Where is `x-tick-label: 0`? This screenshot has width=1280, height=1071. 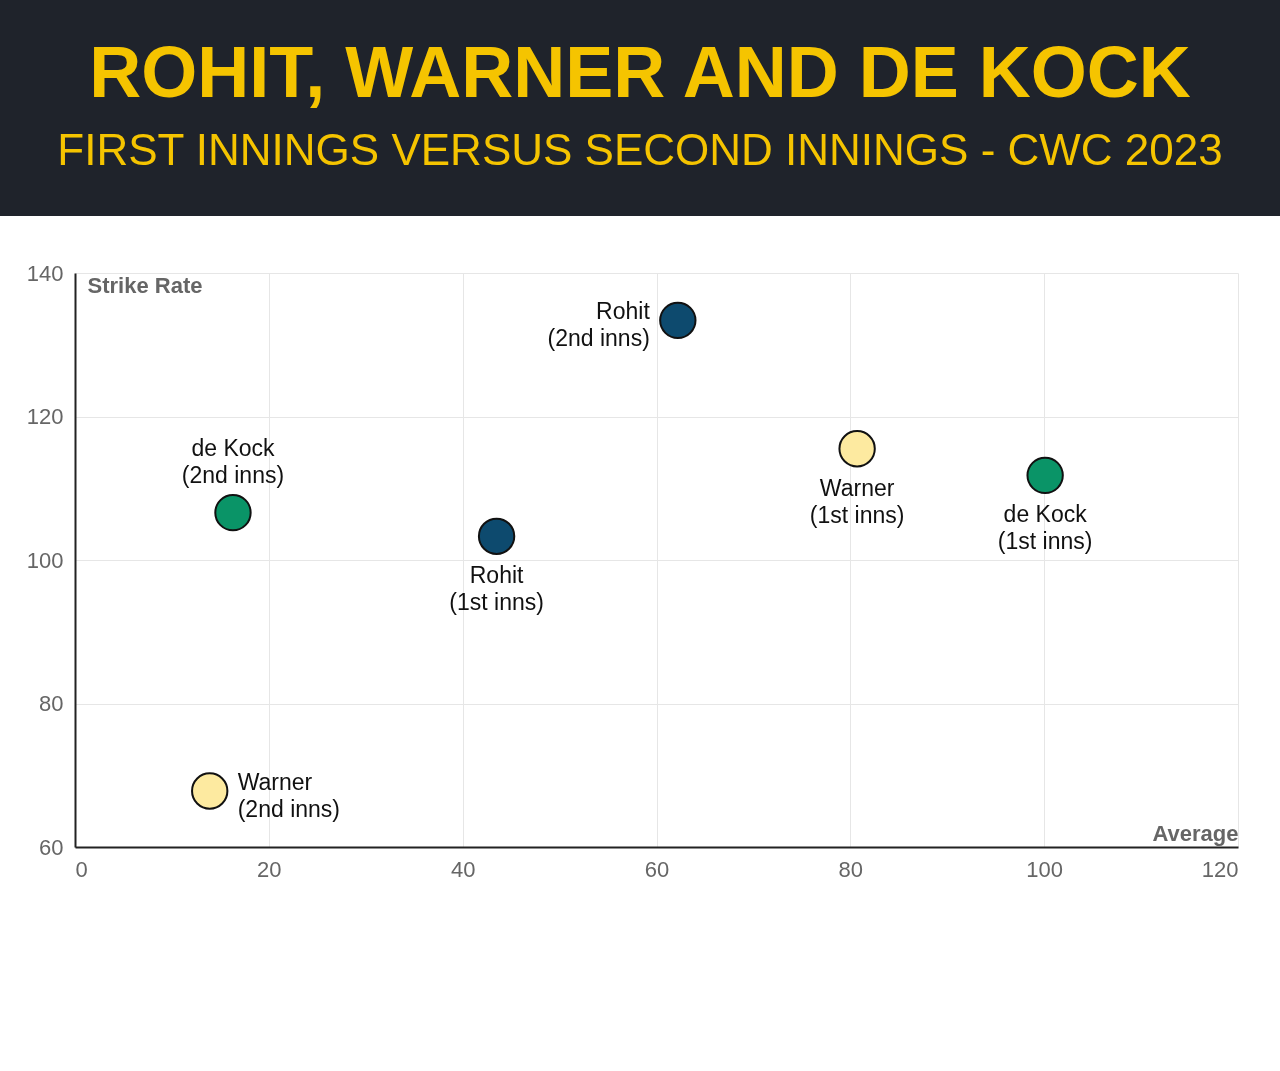
x-tick-label: 0 is located at coordinates (81, 869).